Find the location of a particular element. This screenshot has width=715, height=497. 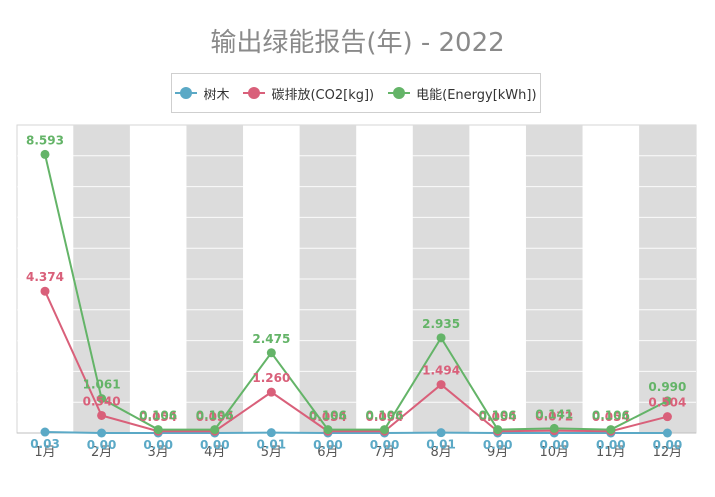

data-label: 0.141 is located at coordinates (554, 414).